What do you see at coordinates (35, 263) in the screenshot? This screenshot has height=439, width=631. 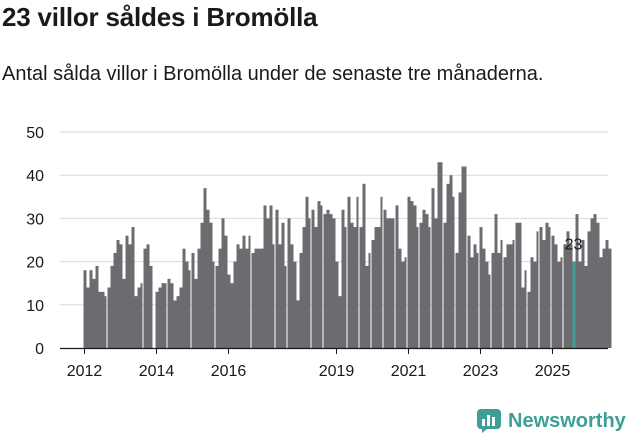 I see `y-tick-label: 20` at bounding box center [35, 263].